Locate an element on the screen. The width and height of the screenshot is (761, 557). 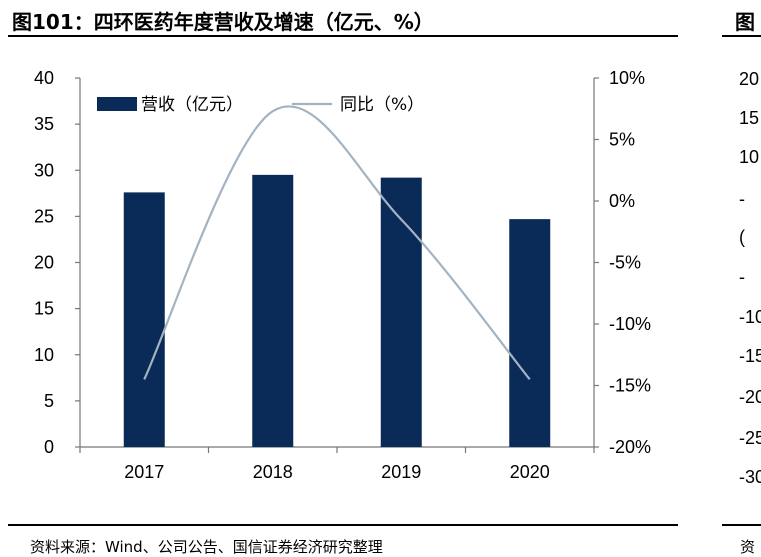
legend-line-label: 同比（%） is located at coordinates (382, 105).